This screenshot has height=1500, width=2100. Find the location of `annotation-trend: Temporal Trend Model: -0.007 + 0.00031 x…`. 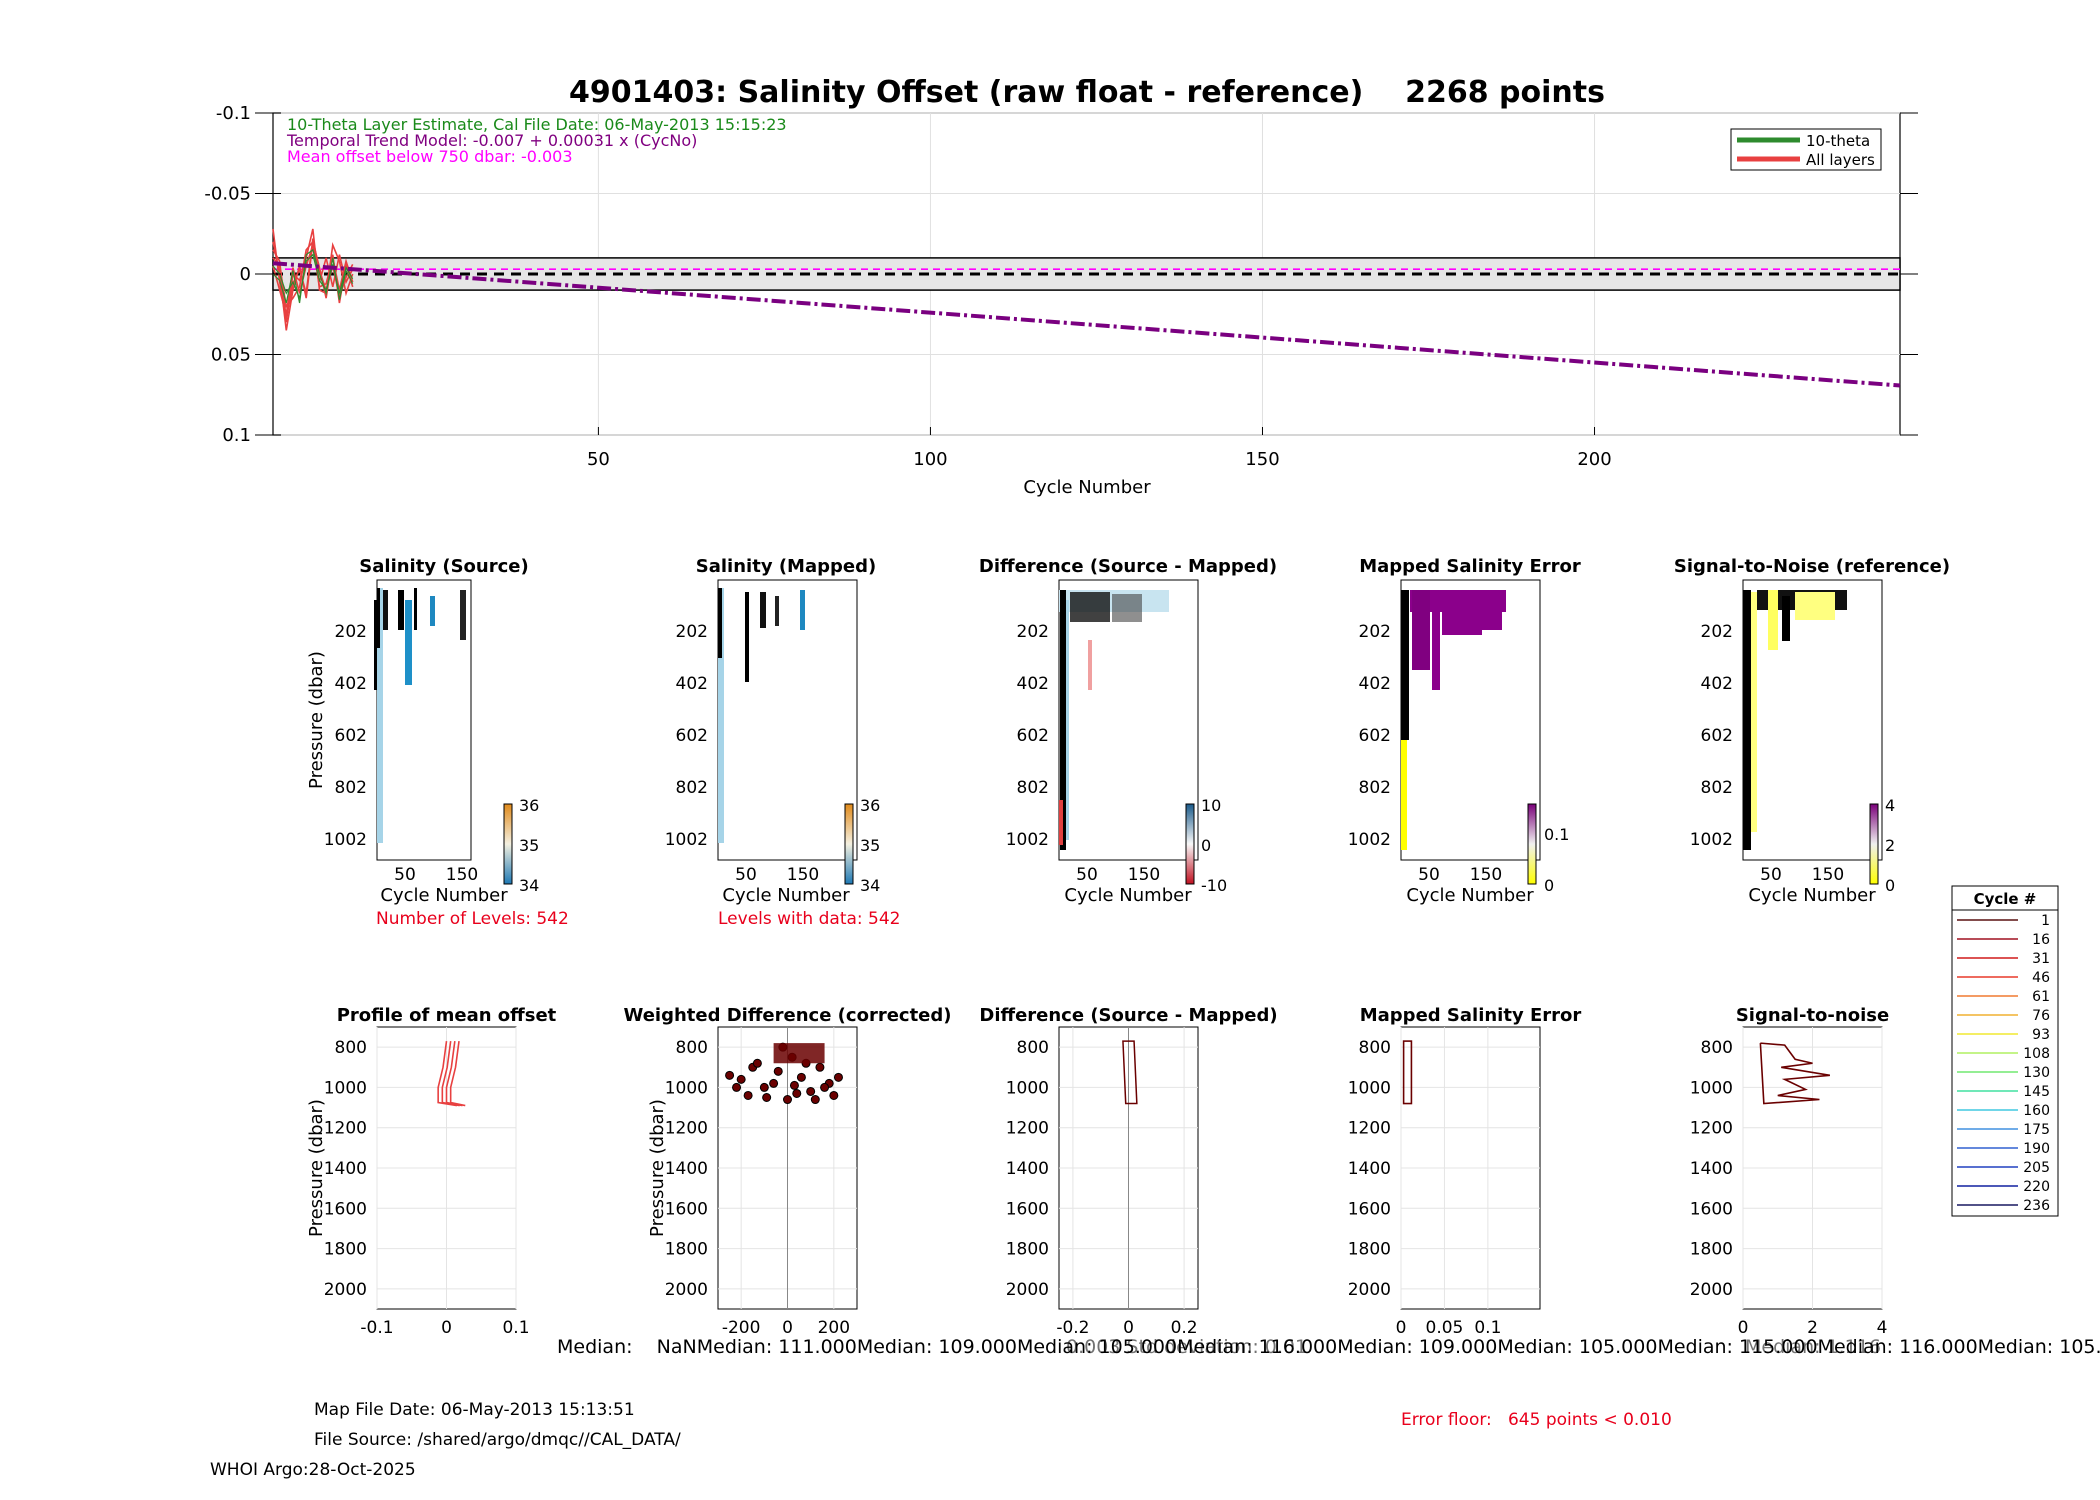

annotation-trend: Temporal Trend Model: -0.007 + 0.00031 x… is located at coordinates (491, 140).